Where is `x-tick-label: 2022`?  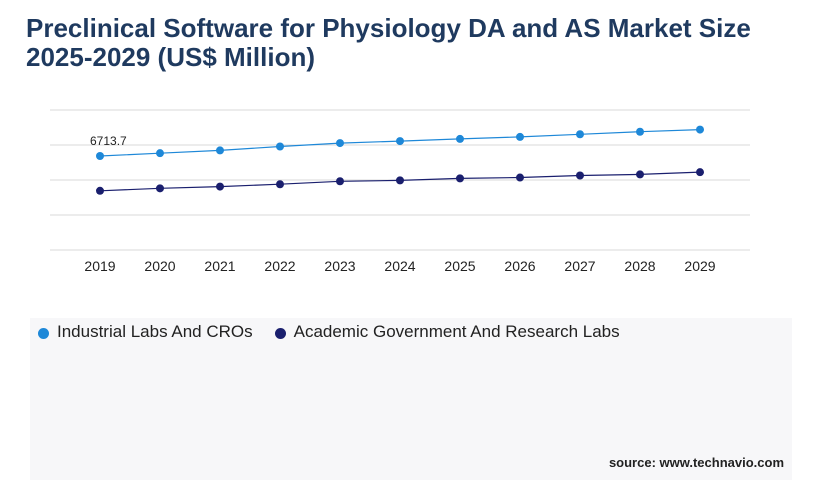 x-tick-label: 2022 is located at coordinates (279, 266).